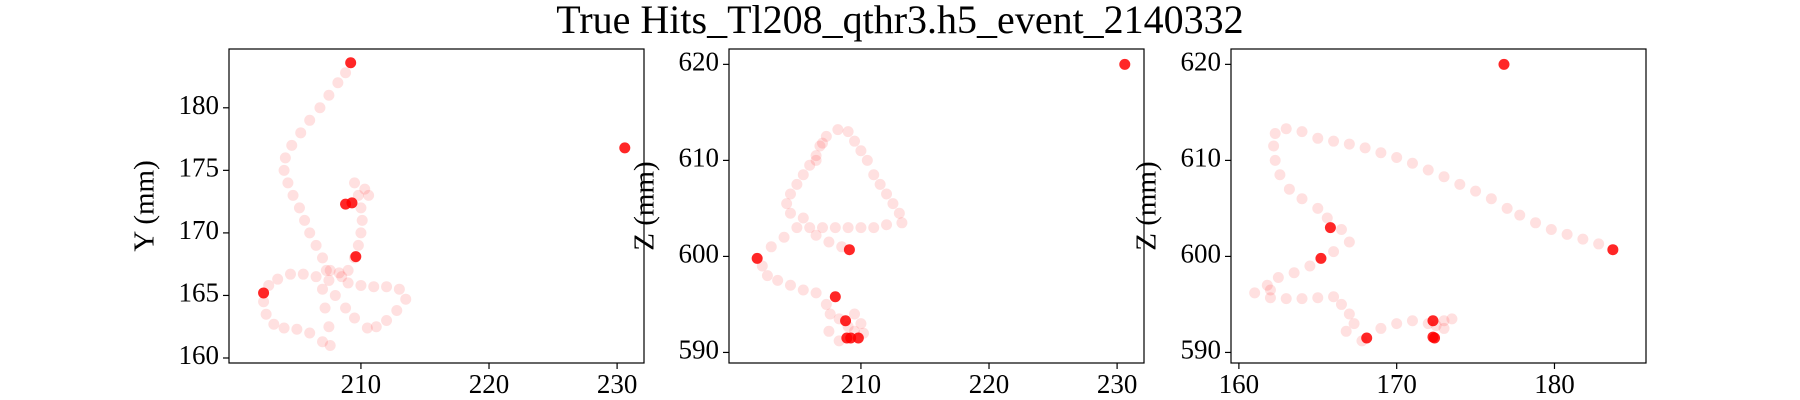  I want to click on x-tick-label: 220, so click(989, 384).